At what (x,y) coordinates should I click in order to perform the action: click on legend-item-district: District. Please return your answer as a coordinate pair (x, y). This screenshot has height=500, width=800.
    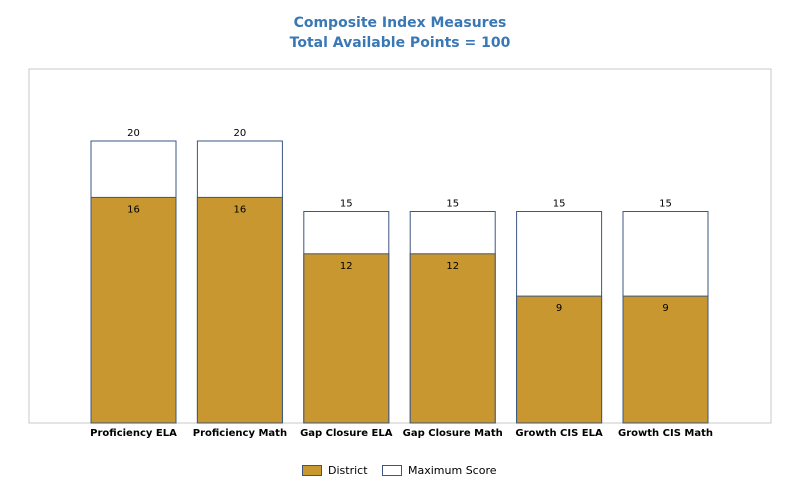
    Looking at the image, I should click on (335, 470).